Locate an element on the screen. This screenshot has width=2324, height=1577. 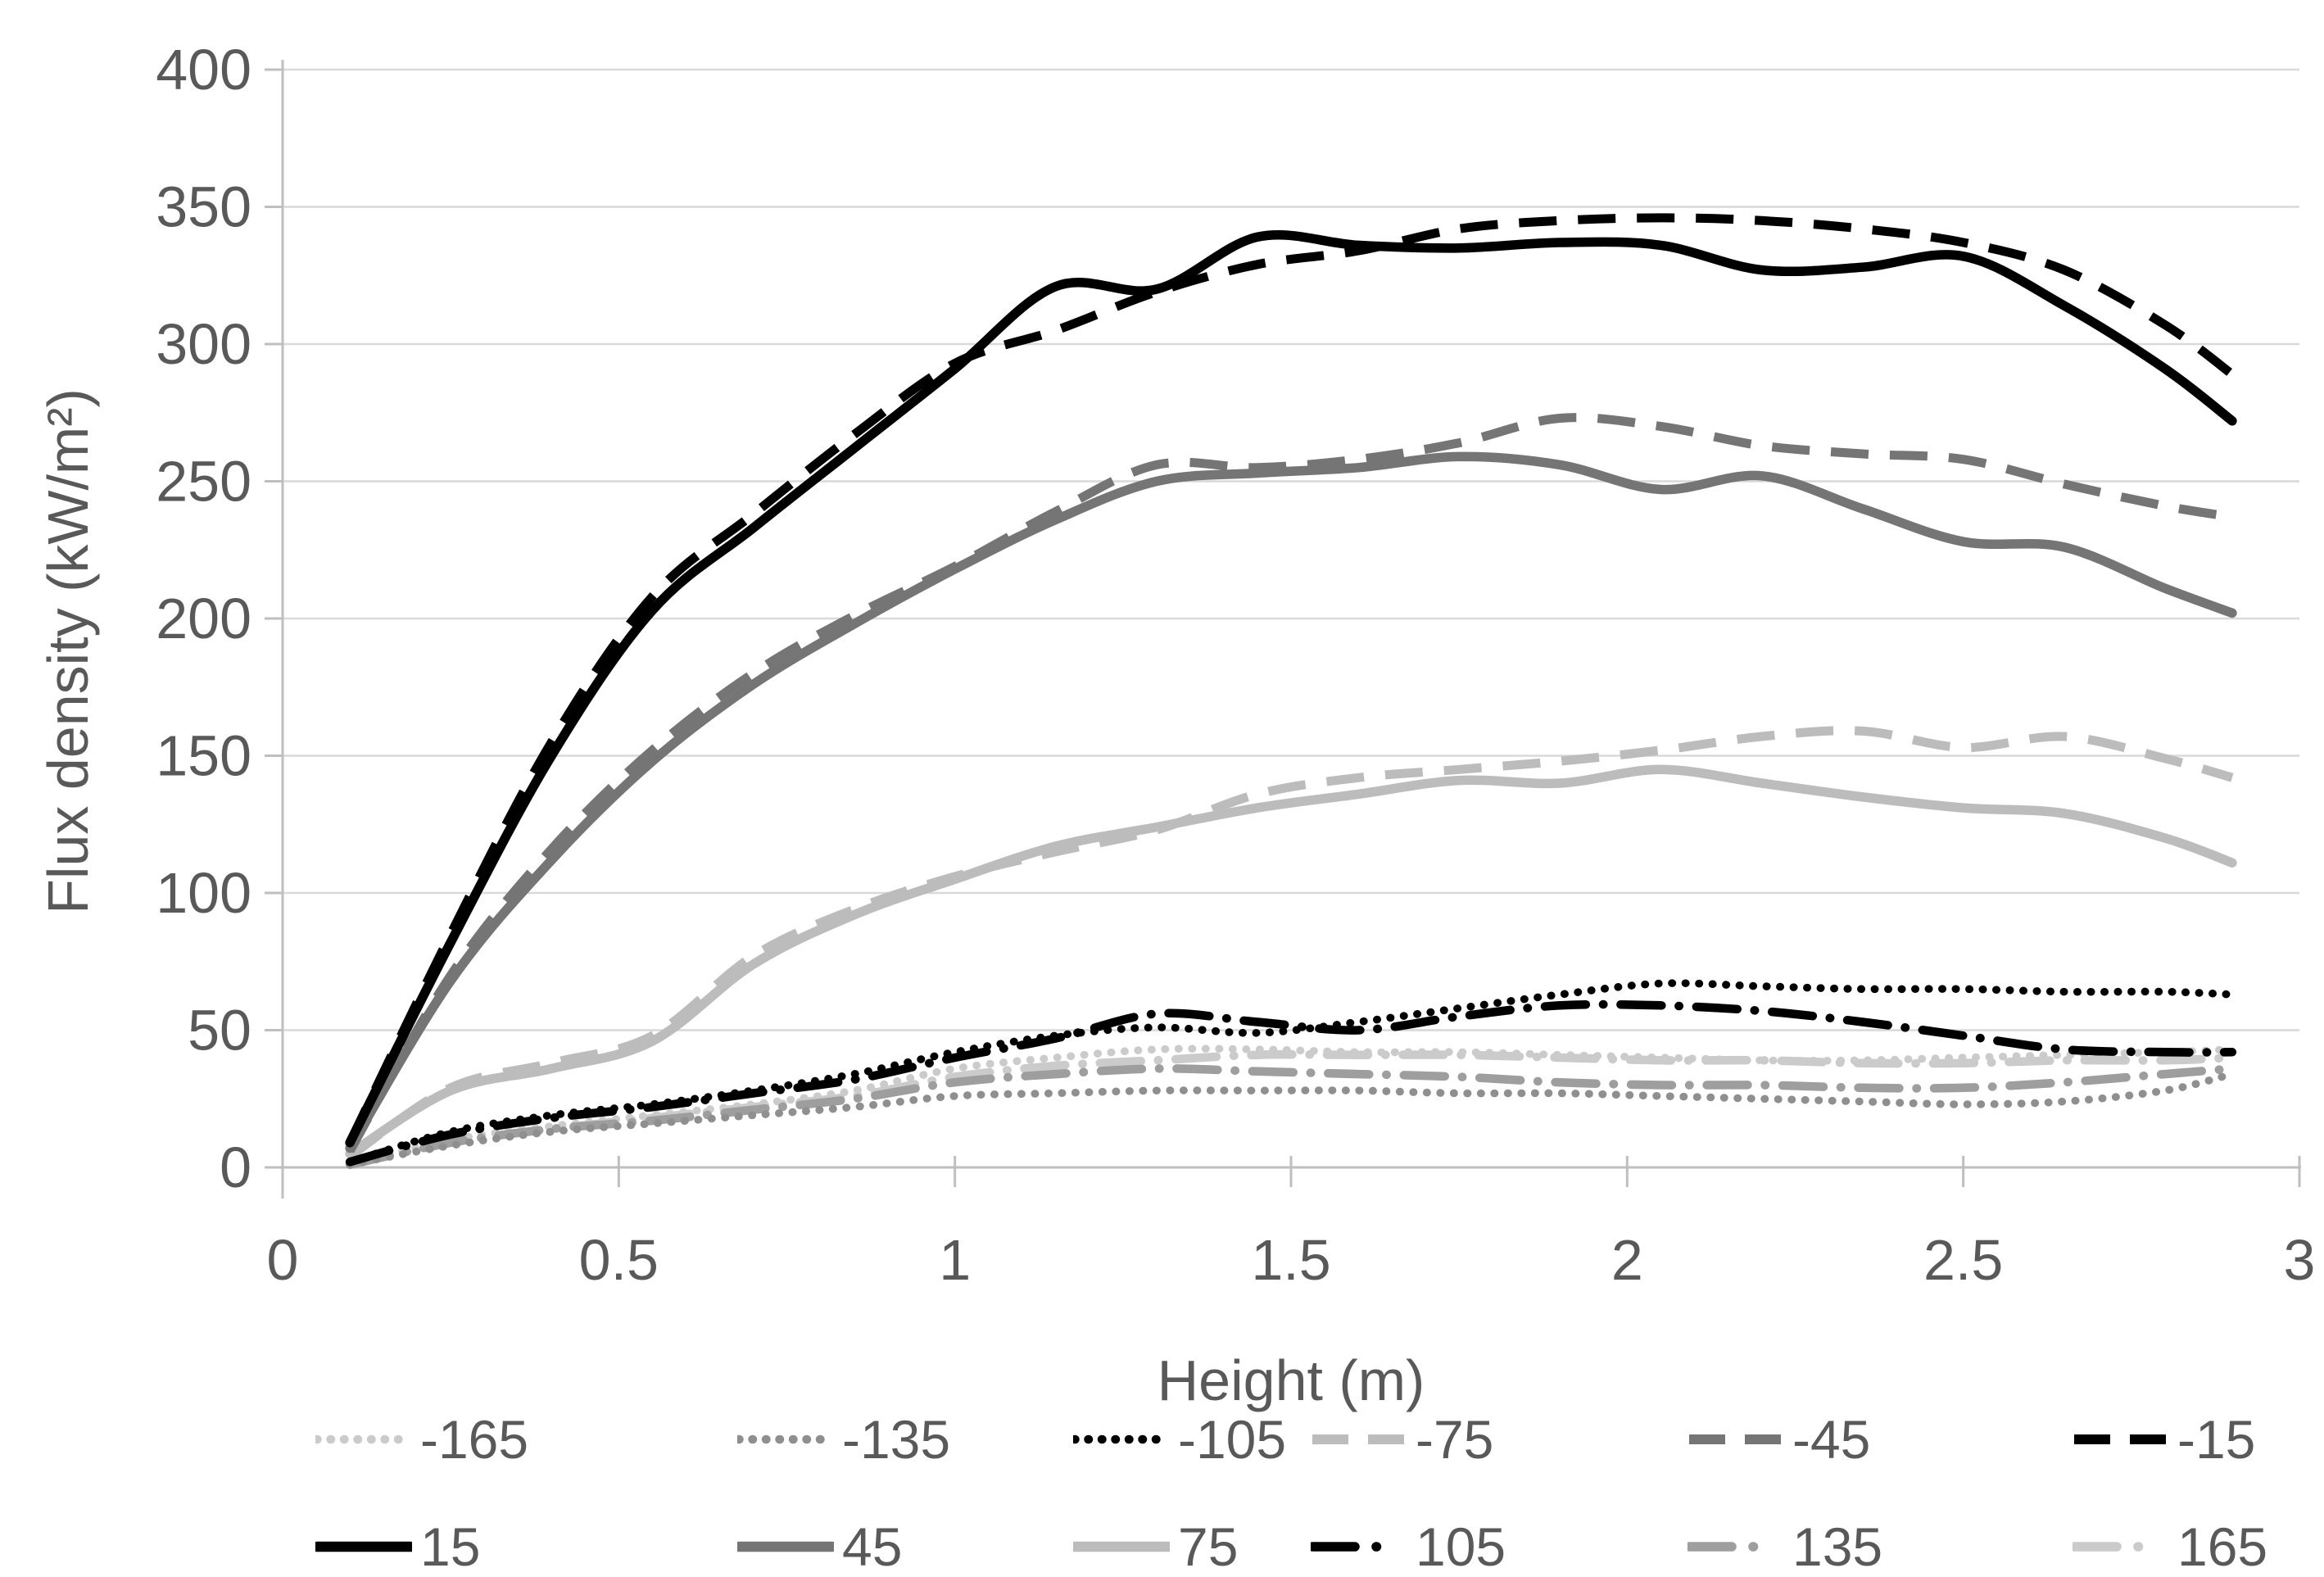
y-tick-label-100: 100 is located at coordinates (203, 893).